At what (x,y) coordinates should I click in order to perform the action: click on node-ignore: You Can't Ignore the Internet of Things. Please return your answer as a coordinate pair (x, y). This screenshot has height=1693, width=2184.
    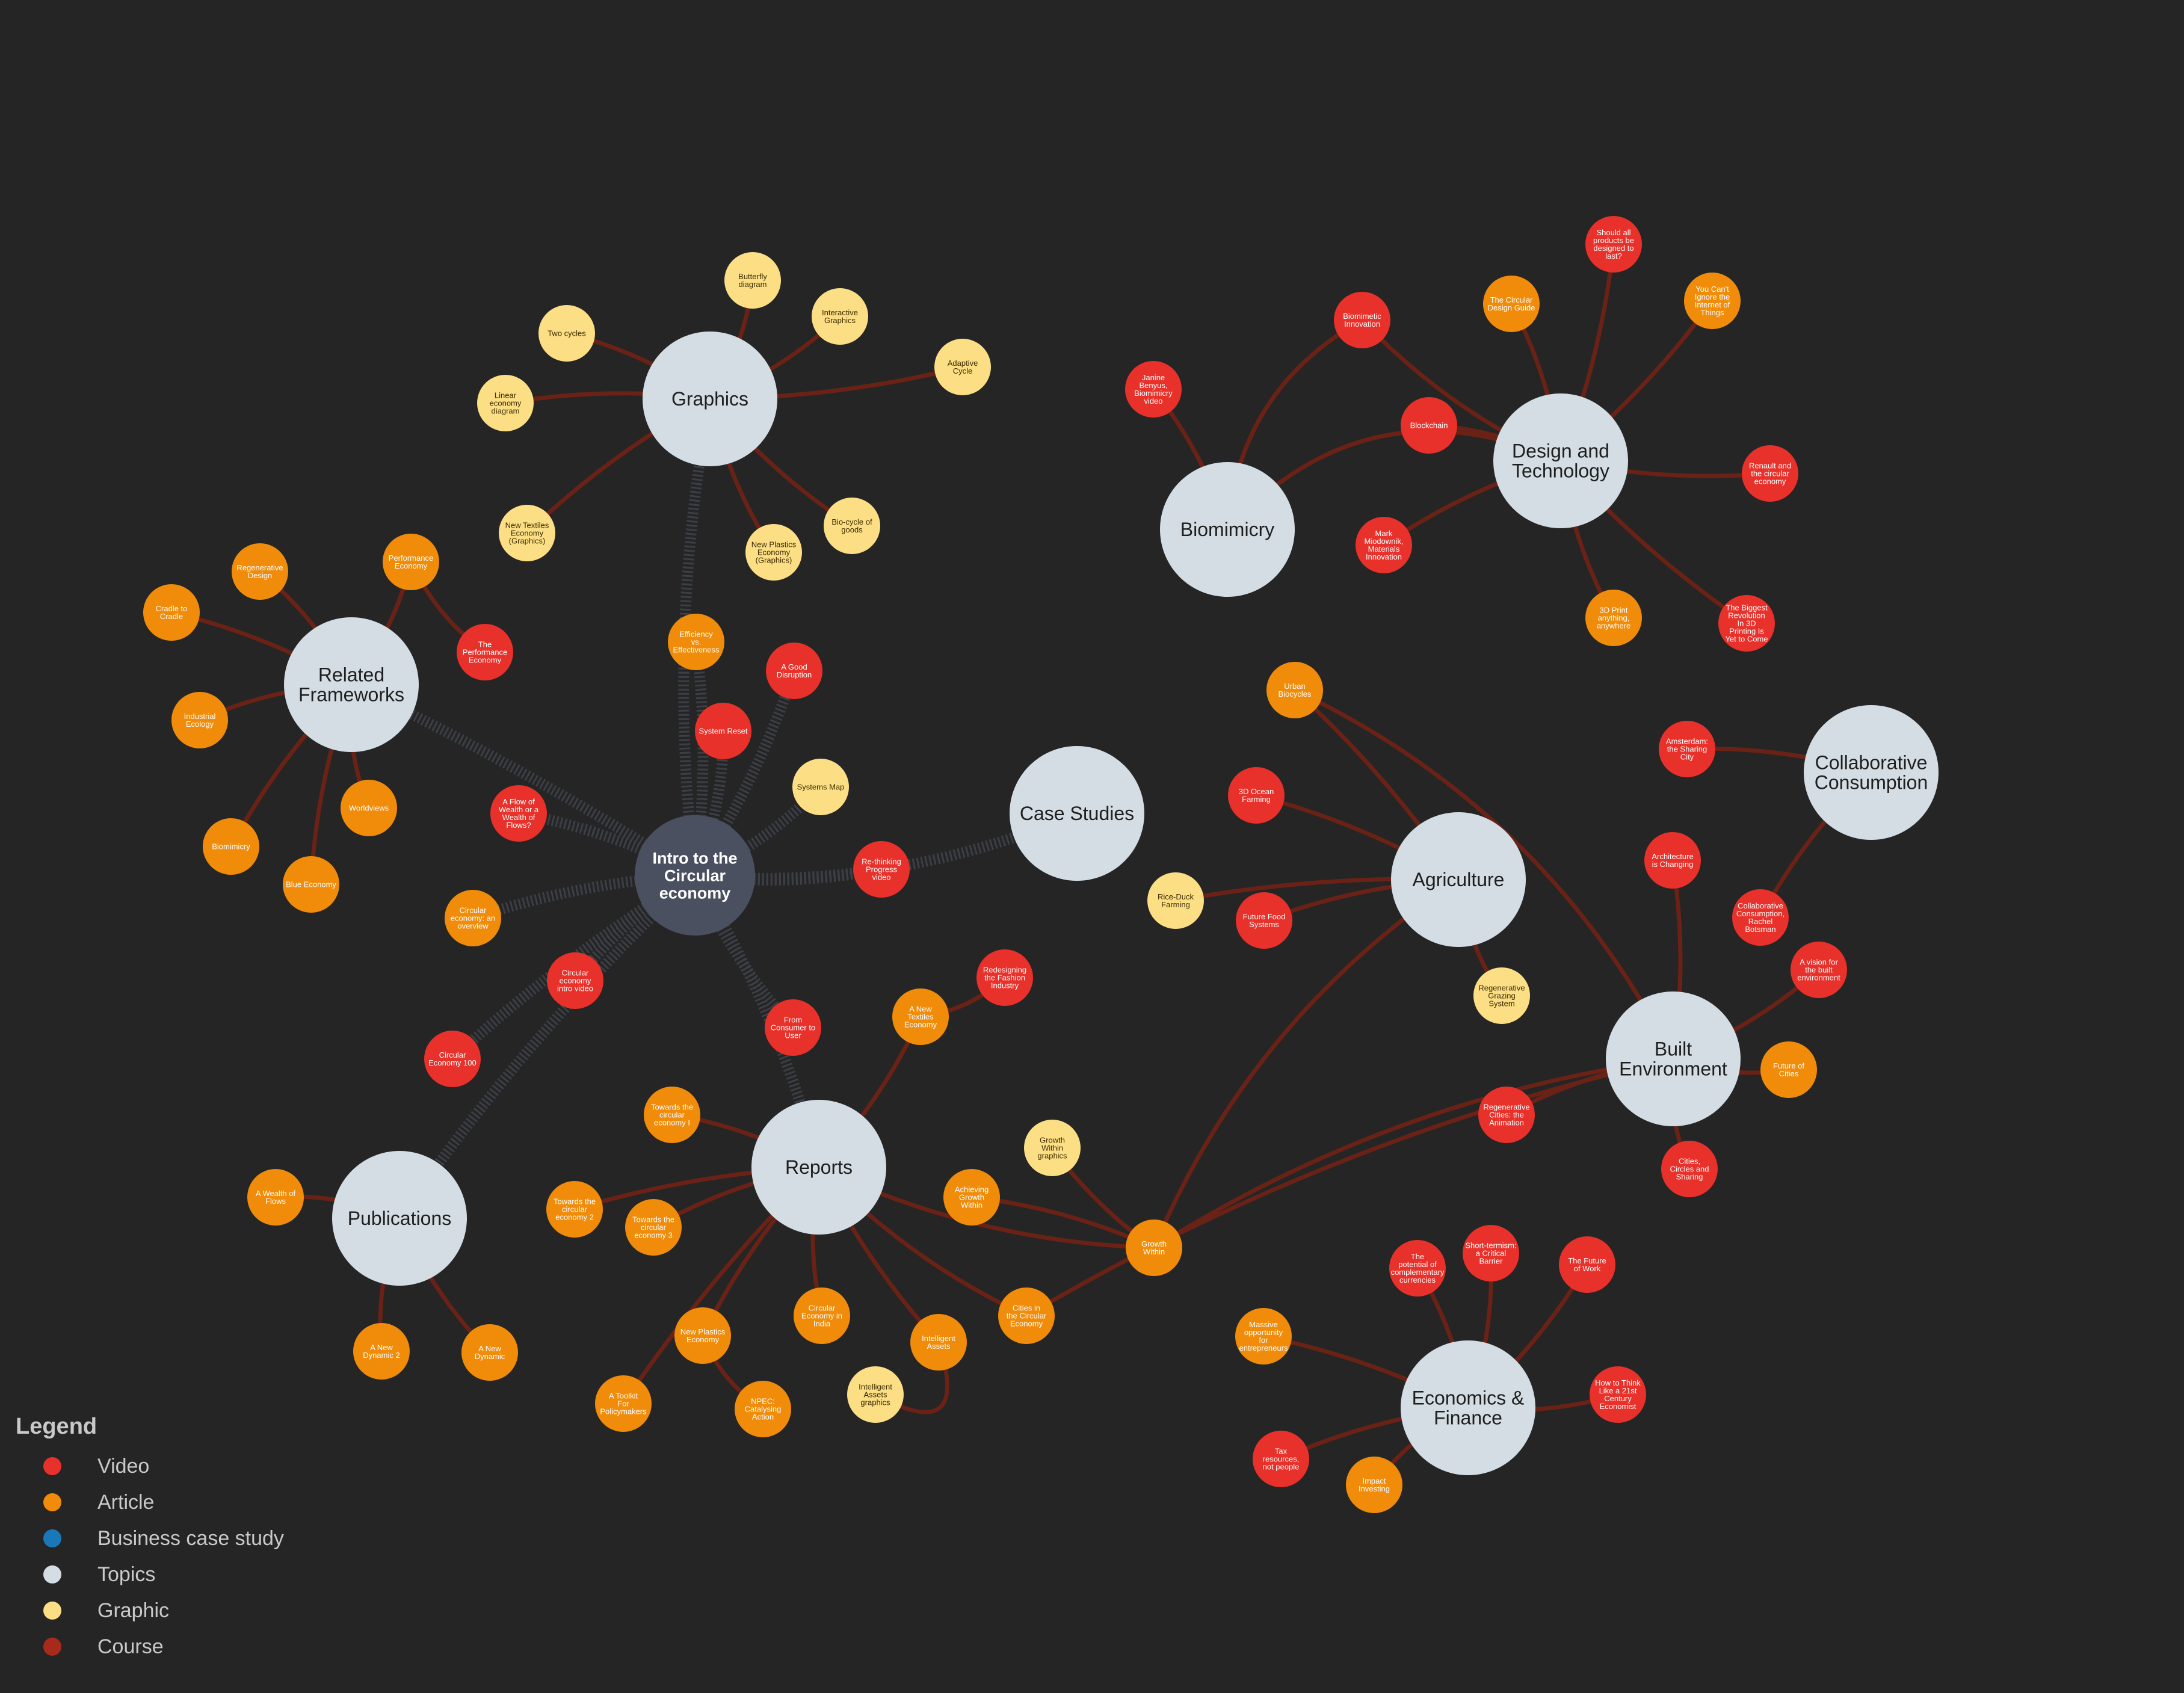
    Looking at the image, I should click on (1713, 301).